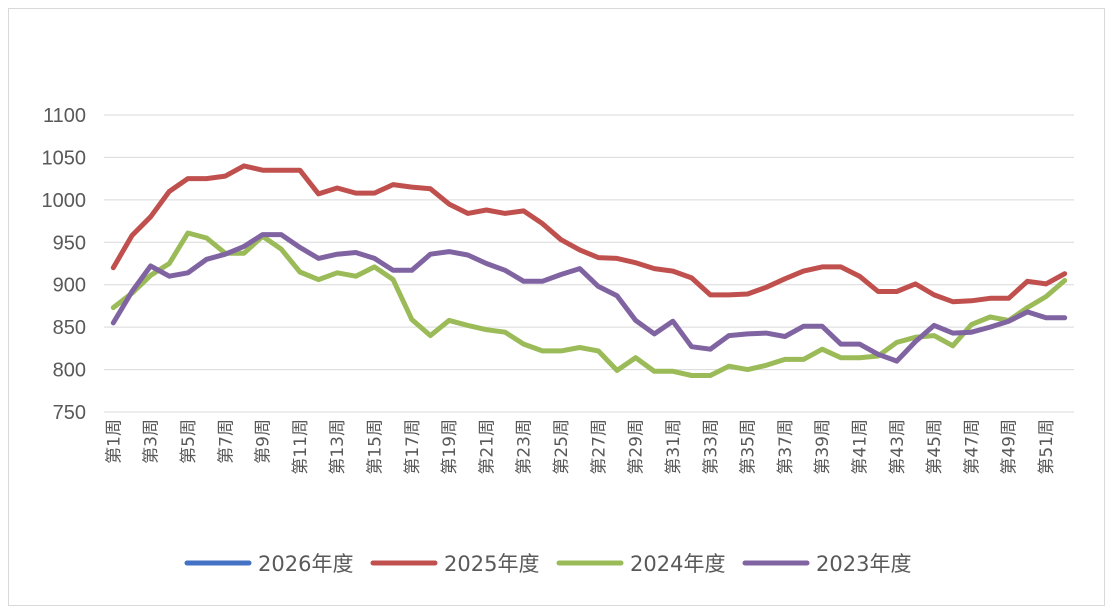  What do you see at coordinates (226, 441) in the screenshot?
I see `x-tick-label: 第7周` at bounding box center [226, 441].